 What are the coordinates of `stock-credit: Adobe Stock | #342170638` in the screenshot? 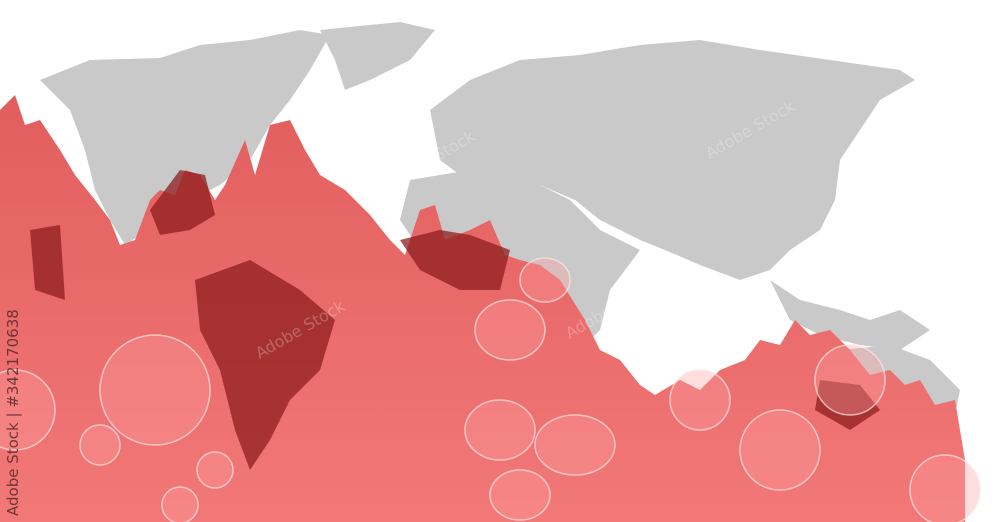 It's located at (13, 412).